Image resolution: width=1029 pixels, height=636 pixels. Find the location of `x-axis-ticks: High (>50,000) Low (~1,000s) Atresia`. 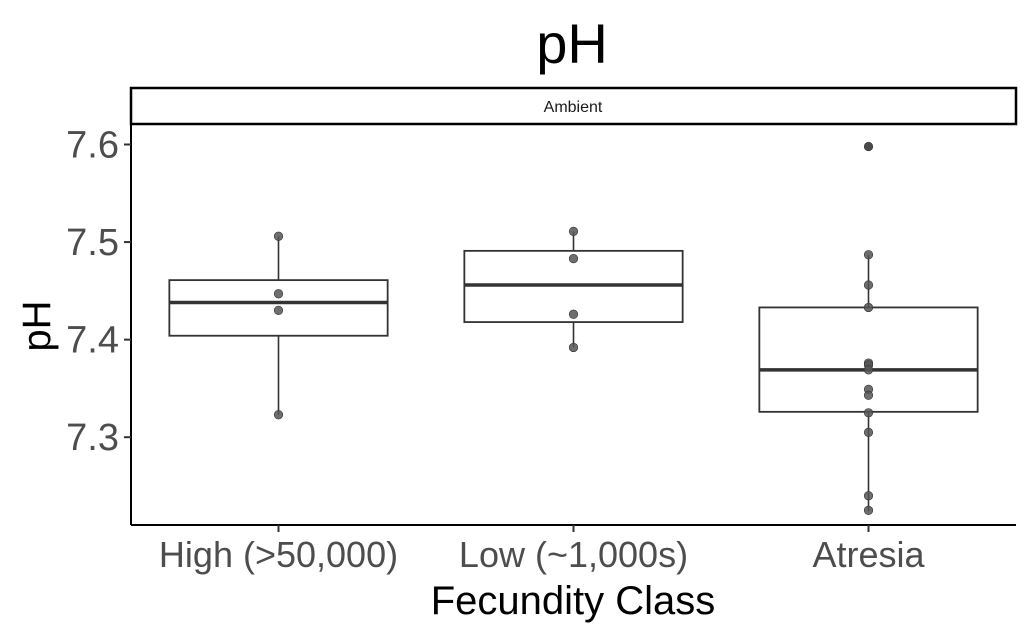

x-axis-ticks: High (>50,000) Low (~1,000s) Atresia is located at coordinates (542, 550).